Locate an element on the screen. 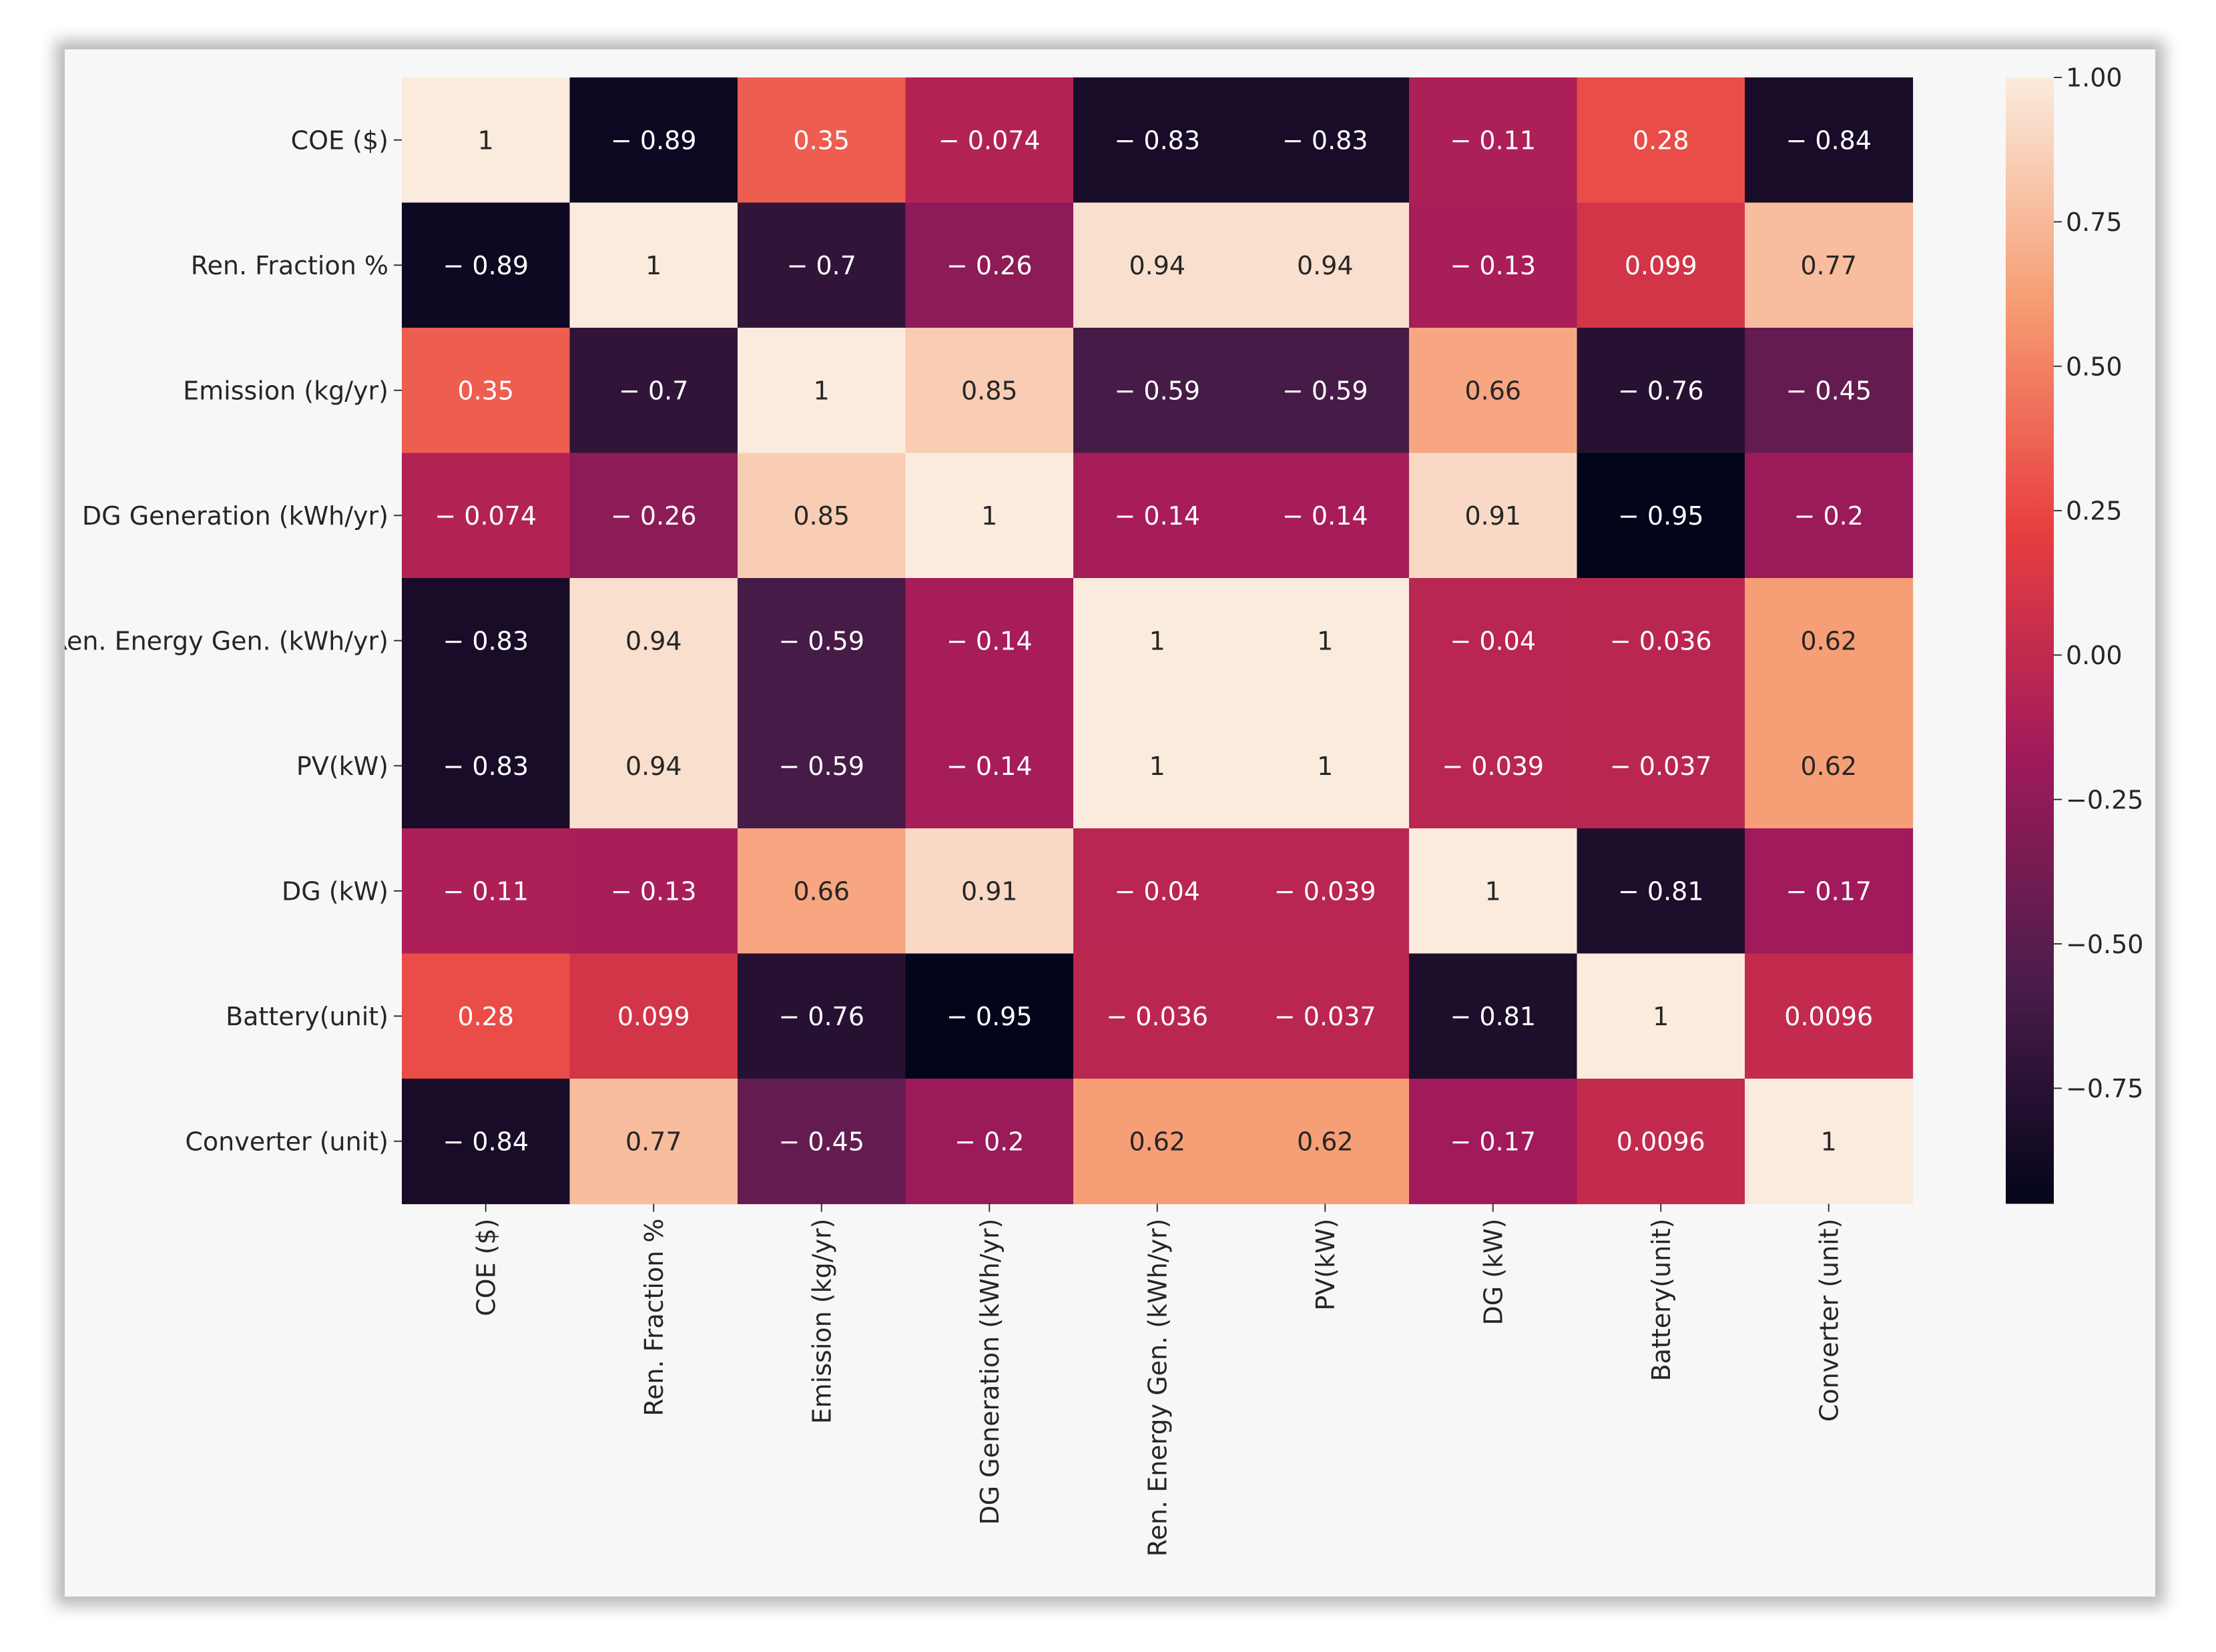 This screenshot has width=2216, height=1652. colorbar-tick-label: 0.75 is located at coordinates (2094, 222).